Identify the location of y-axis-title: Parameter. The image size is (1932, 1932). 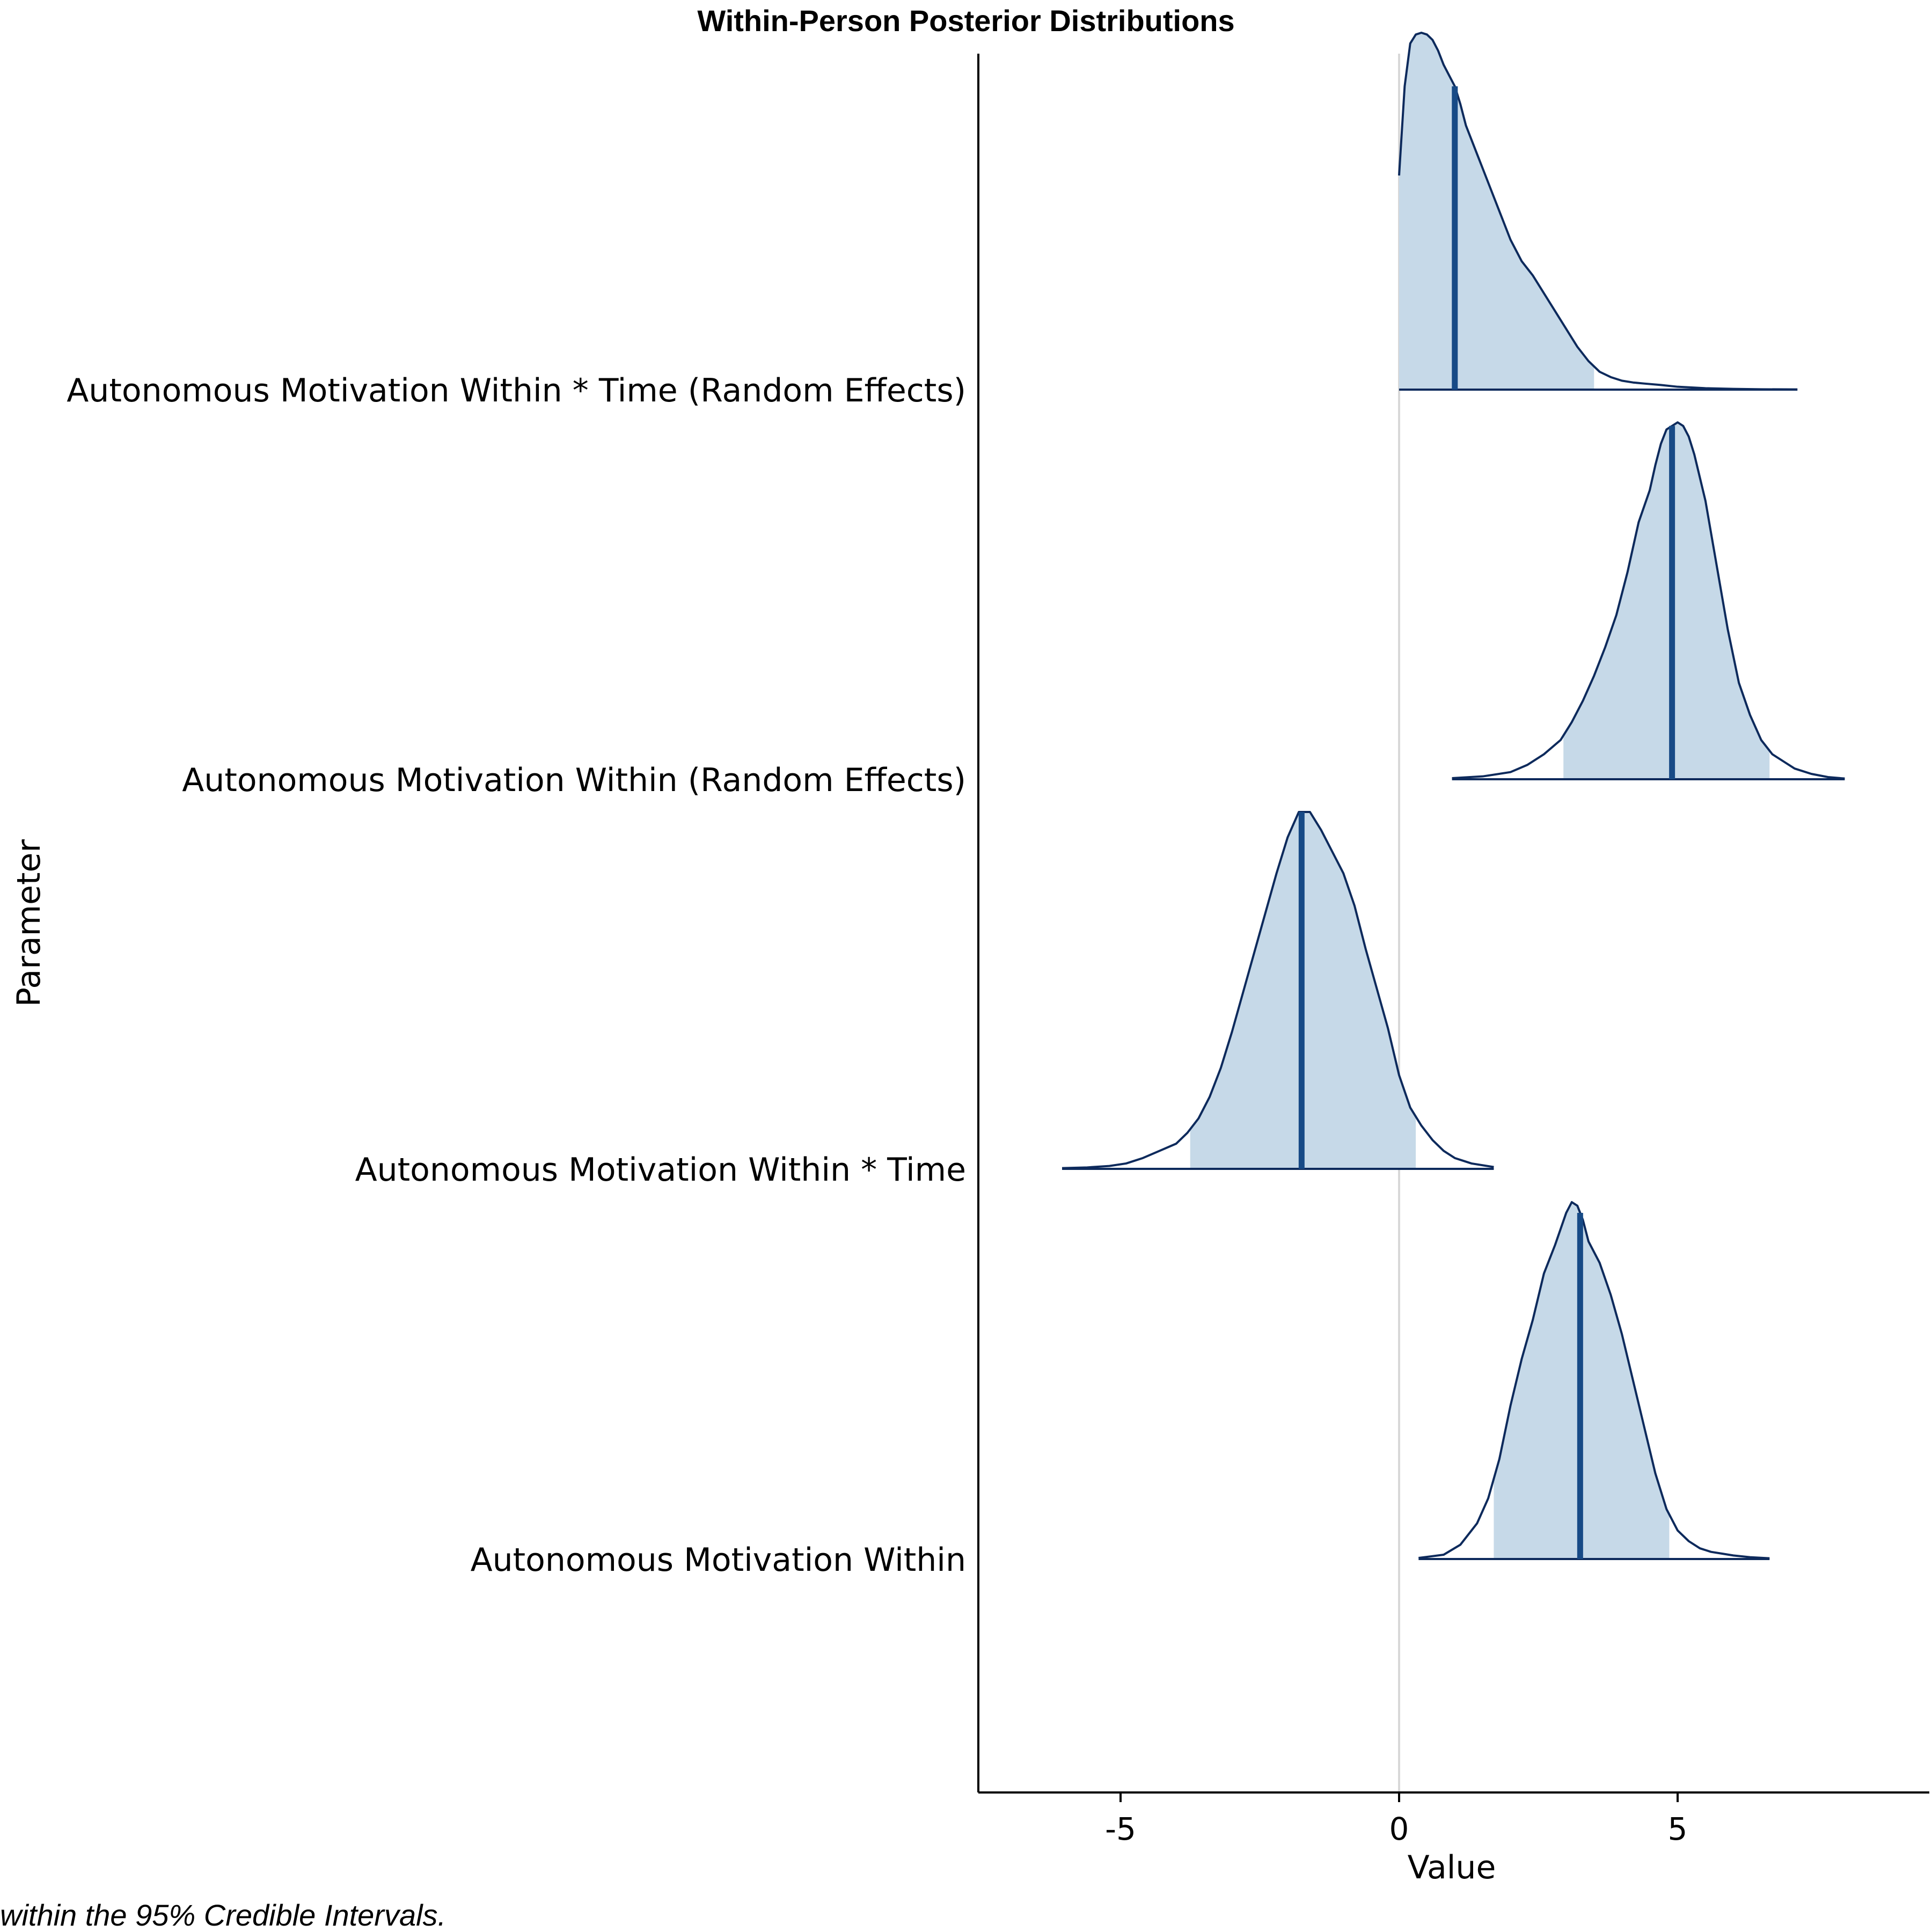
(29, 923).